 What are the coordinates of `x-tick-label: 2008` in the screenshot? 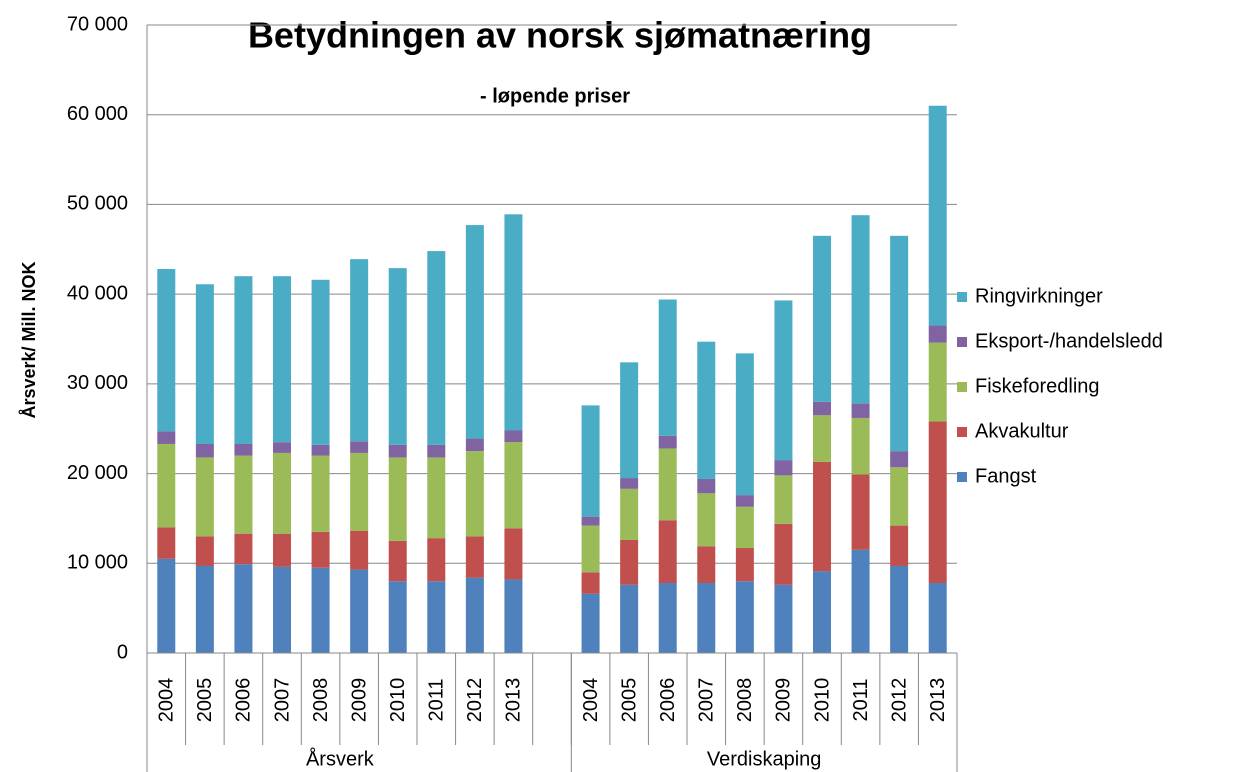 It's located at (745, 700).